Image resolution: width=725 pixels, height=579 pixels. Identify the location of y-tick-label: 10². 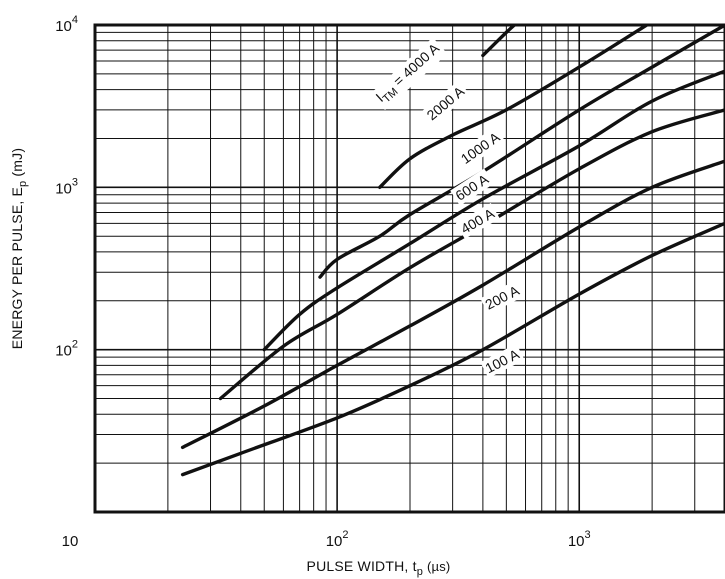
(66, 349).